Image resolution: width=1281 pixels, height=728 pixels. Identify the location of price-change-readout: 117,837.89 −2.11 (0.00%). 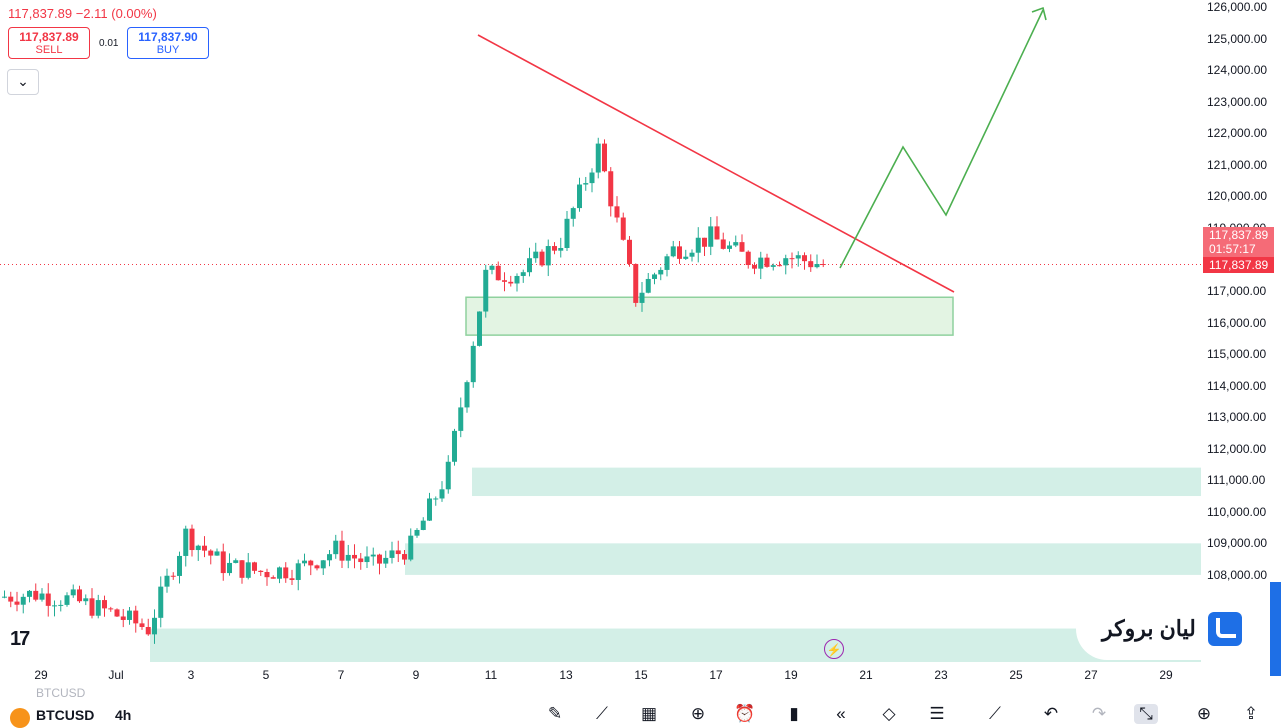
(82, 13).